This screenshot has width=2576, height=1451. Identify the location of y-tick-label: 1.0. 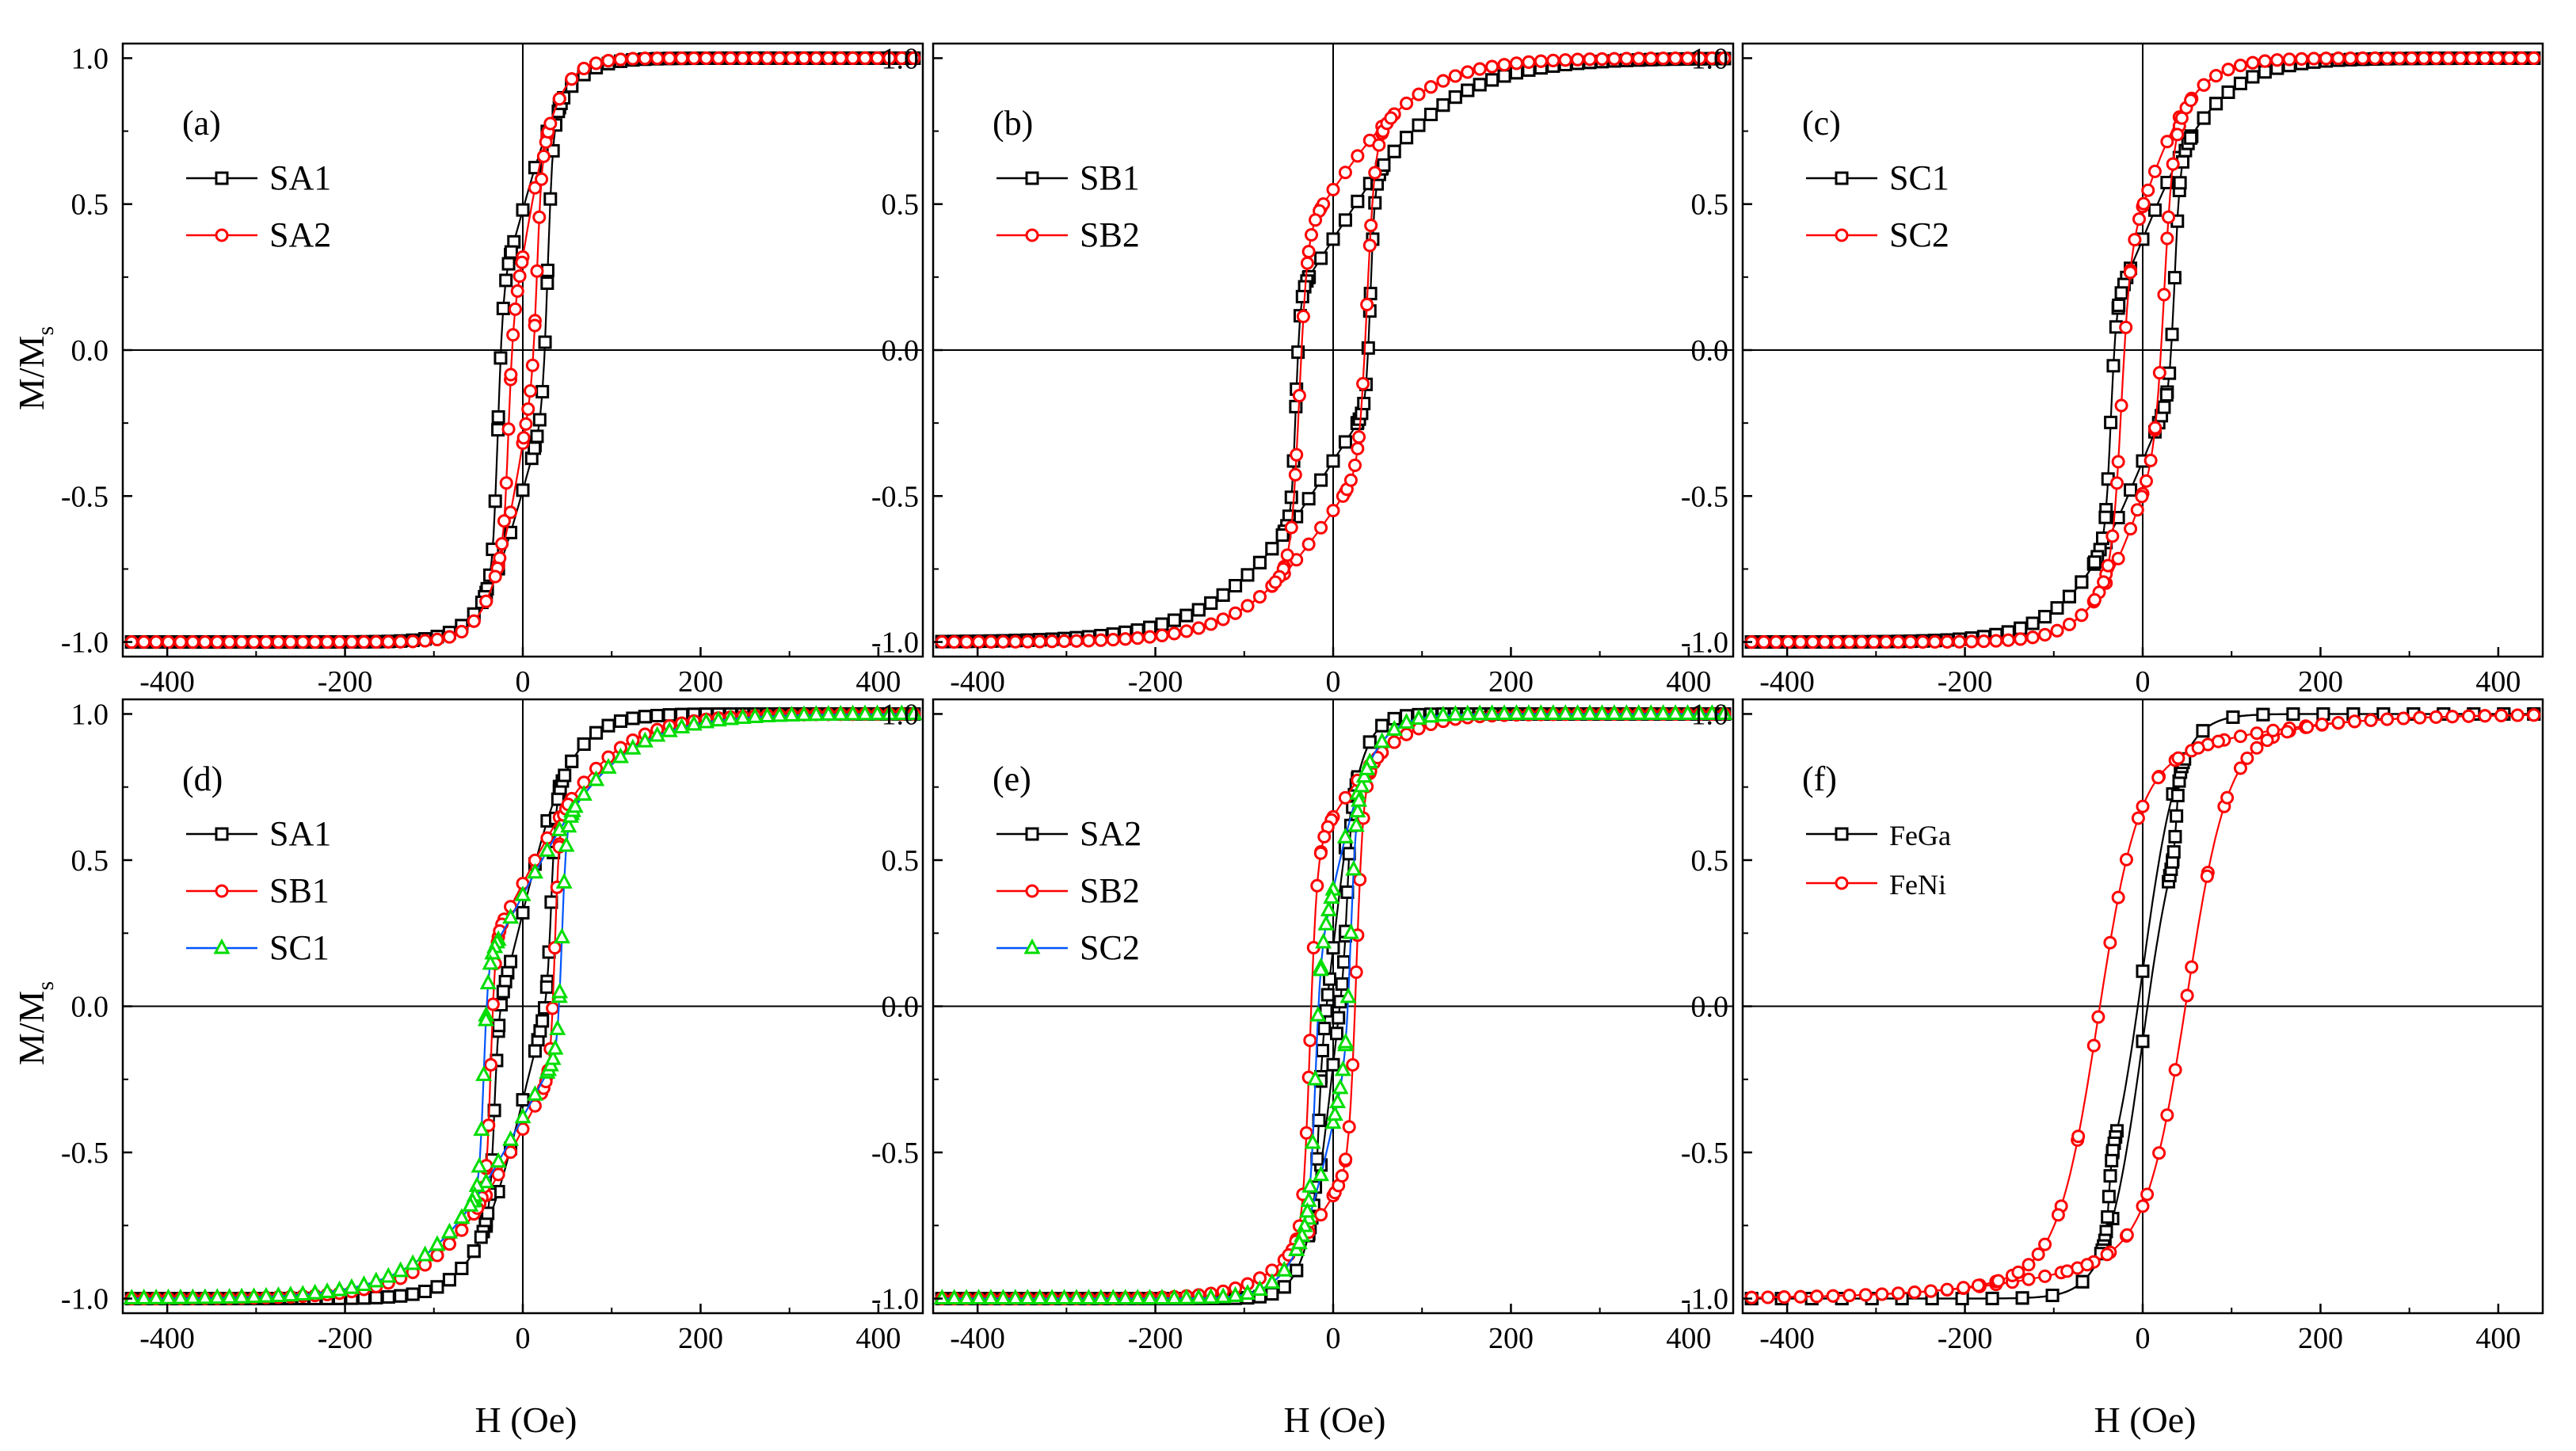
(90, 58).